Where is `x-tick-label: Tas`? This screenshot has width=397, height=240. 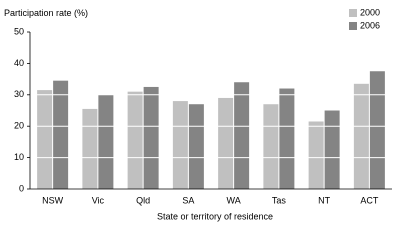
x-tick-label: Tas is located at coordinates (279, 200).